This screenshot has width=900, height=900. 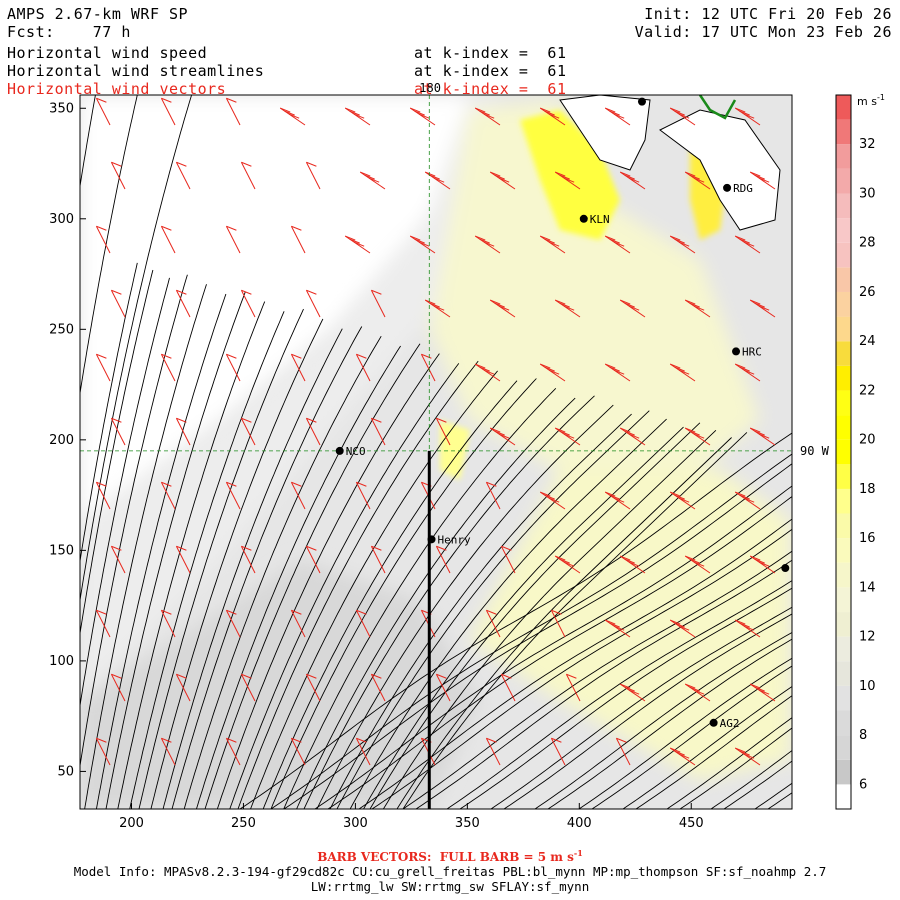 What do you see at coordinates (450, 886) in the screenshot?
I see `model-info-line2: LW:rrtmg_lw SW:rrtmg_sw SFLAY:sf_mynn` at bounding box center [450, 886].